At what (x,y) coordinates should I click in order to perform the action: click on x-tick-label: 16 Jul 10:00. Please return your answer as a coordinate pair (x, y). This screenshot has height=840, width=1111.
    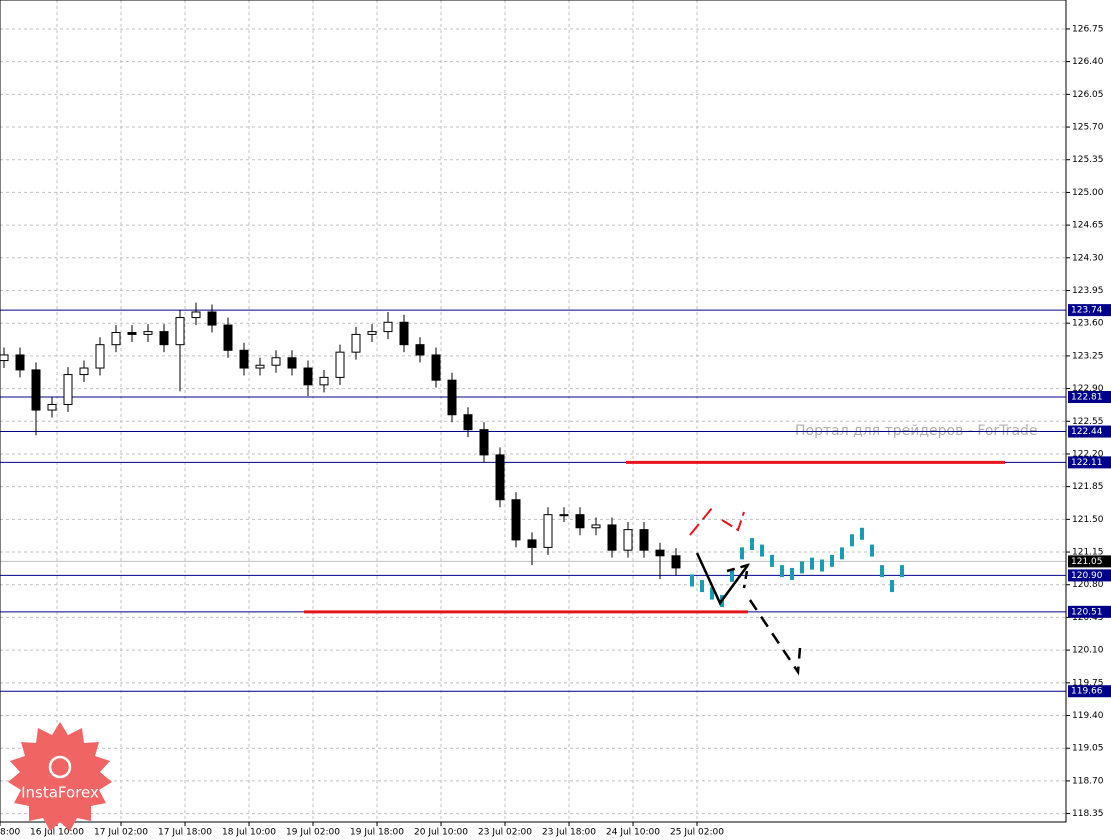
    Looking at the image, I should click on (57, 833).